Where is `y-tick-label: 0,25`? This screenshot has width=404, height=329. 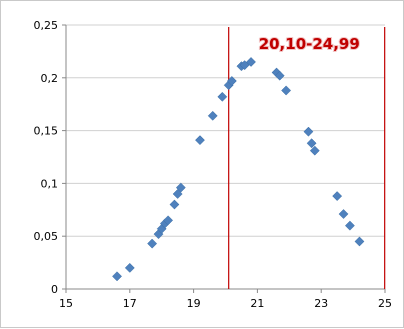 y-tick-label: 0,25 is located at coordinates (46, 25).